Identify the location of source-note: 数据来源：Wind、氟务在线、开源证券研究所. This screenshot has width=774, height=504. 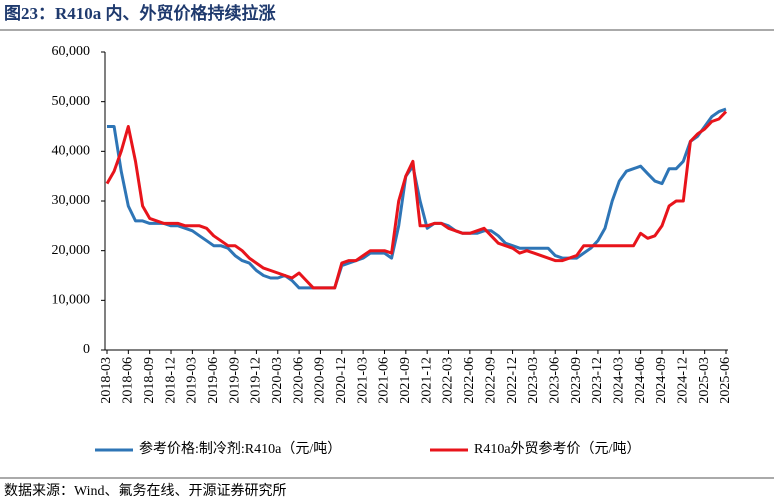
(145, 491).